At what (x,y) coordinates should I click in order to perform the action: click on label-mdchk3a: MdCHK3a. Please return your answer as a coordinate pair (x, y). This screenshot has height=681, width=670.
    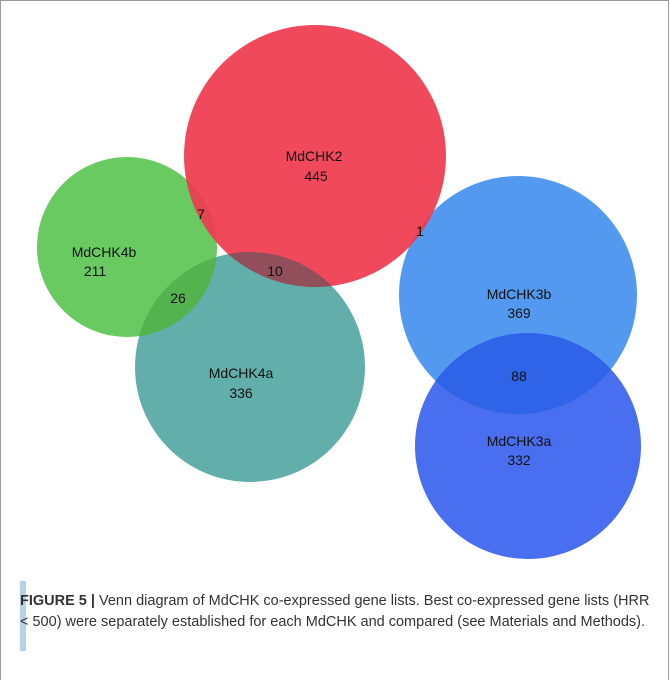
    Looking at the image, I should click on (519, 441).